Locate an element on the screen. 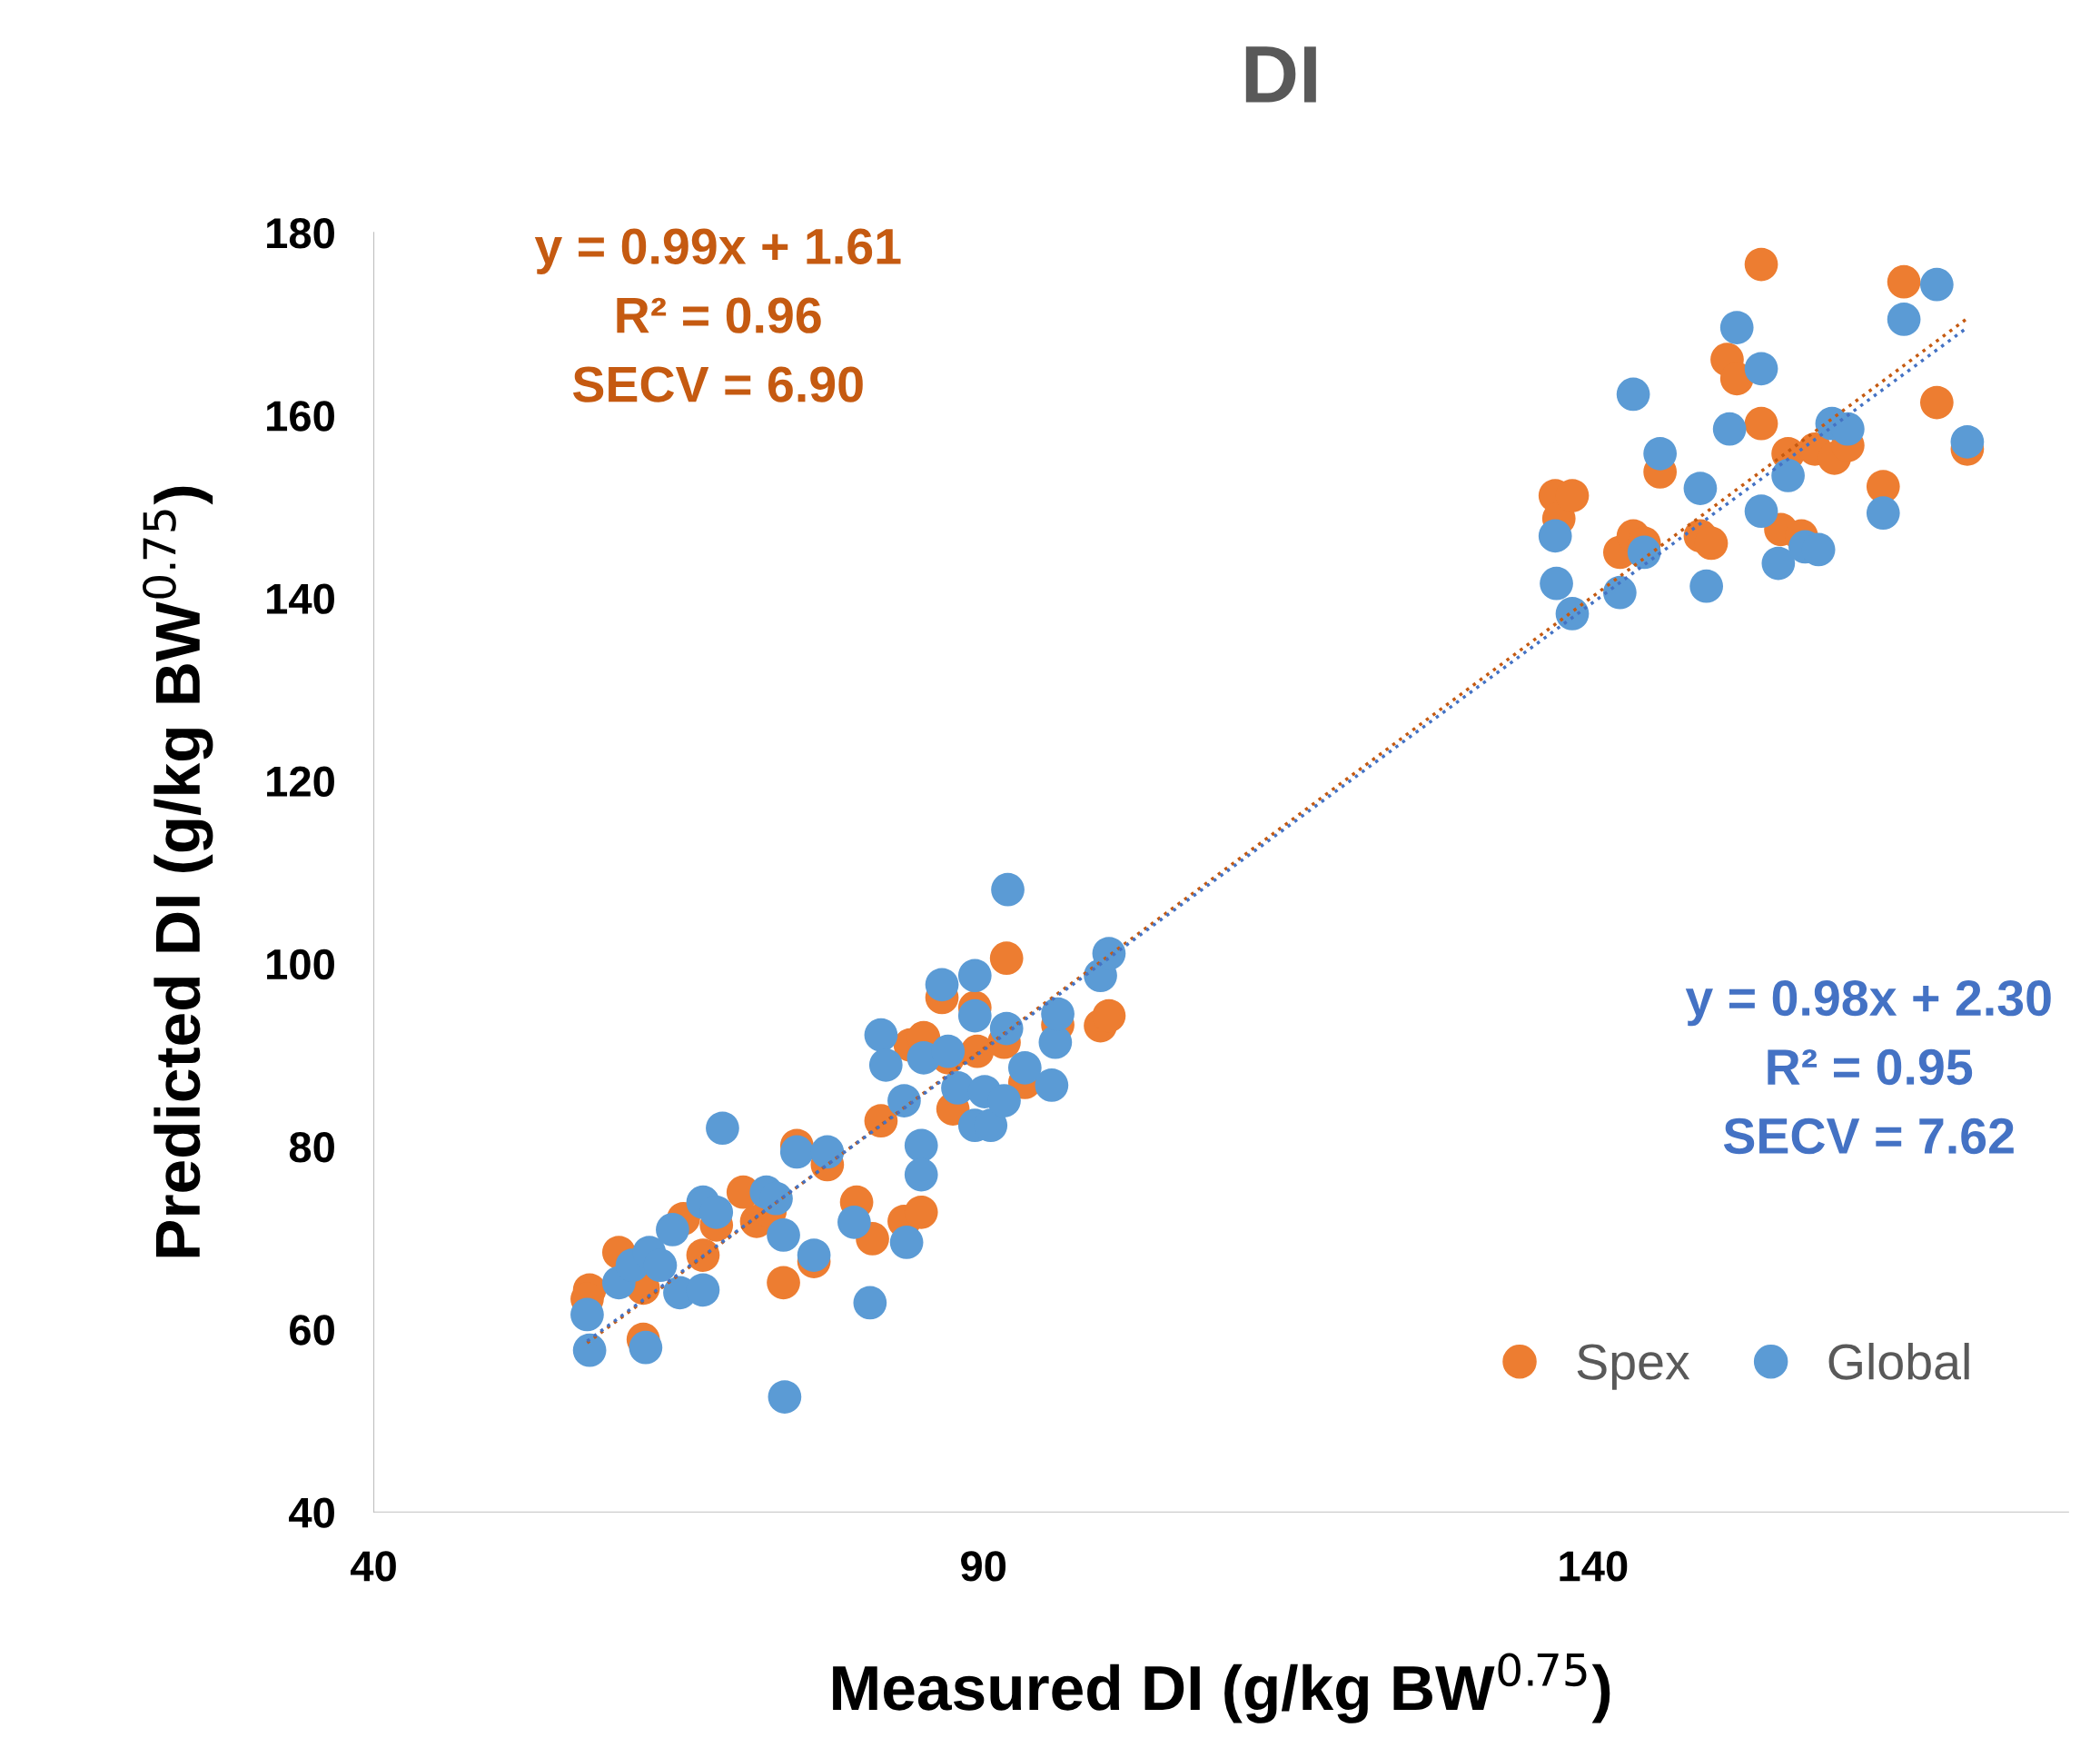  y-tick-label: 180 is located at coordinates (300, 233).